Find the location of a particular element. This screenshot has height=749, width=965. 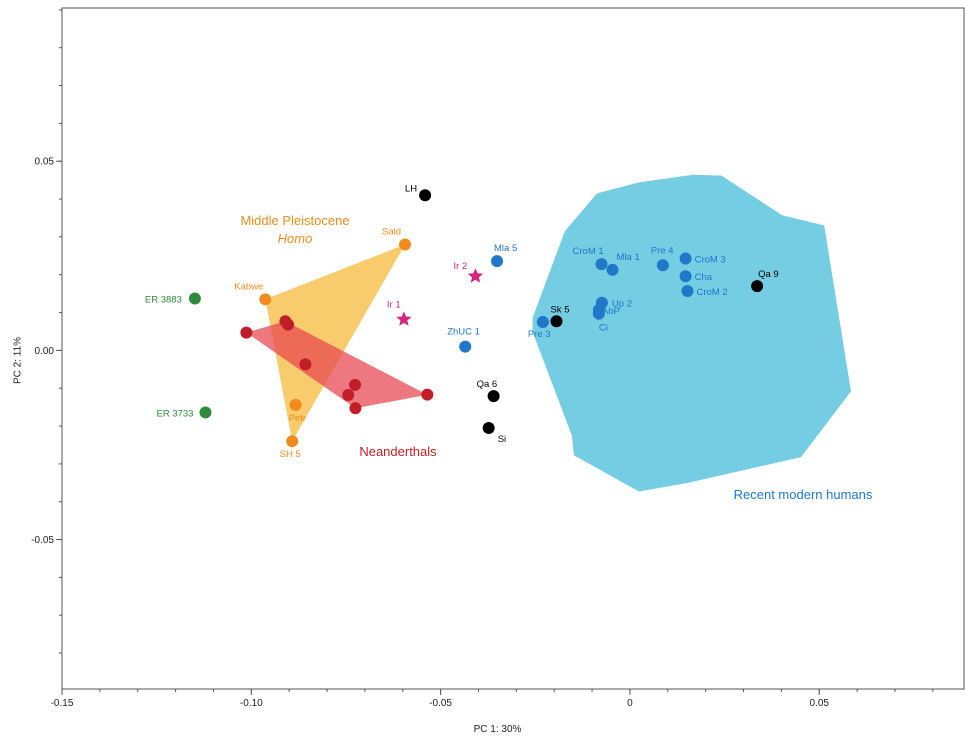

other-fossils-point-label: Qa 6 is located at coordinates (487, 384).